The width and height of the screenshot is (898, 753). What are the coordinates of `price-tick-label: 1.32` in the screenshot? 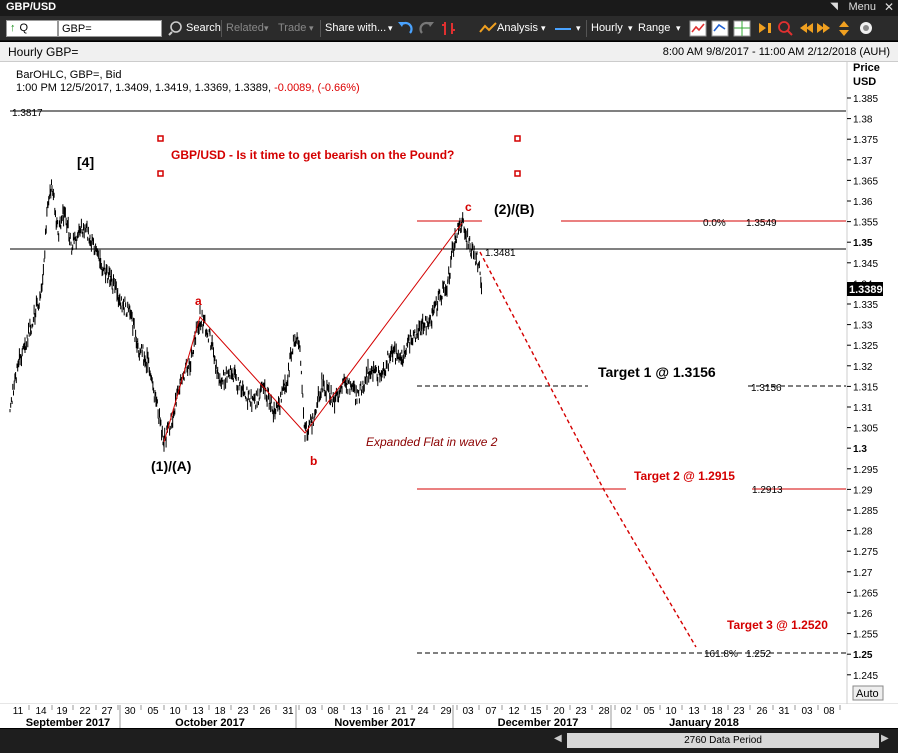 It's located at (863, 367).